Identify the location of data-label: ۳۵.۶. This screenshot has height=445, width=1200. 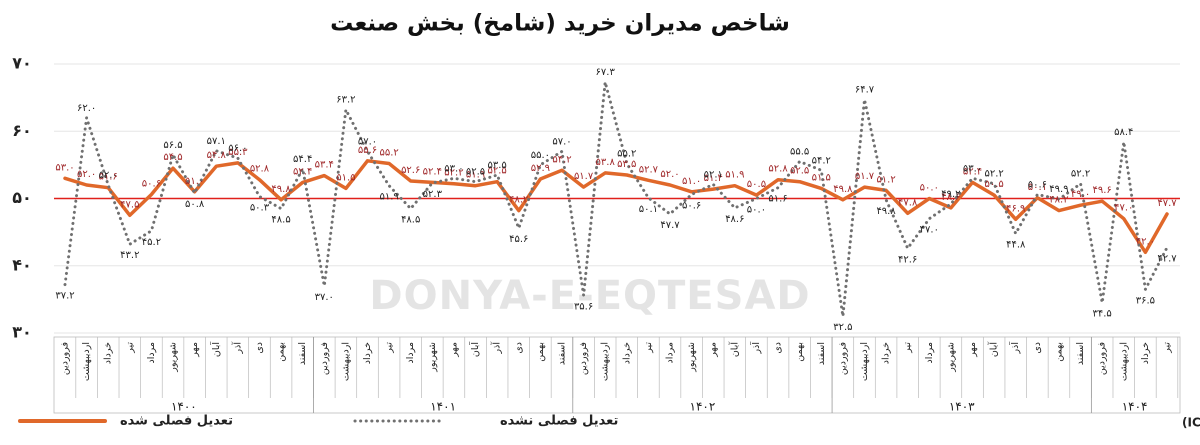
(583, 306).